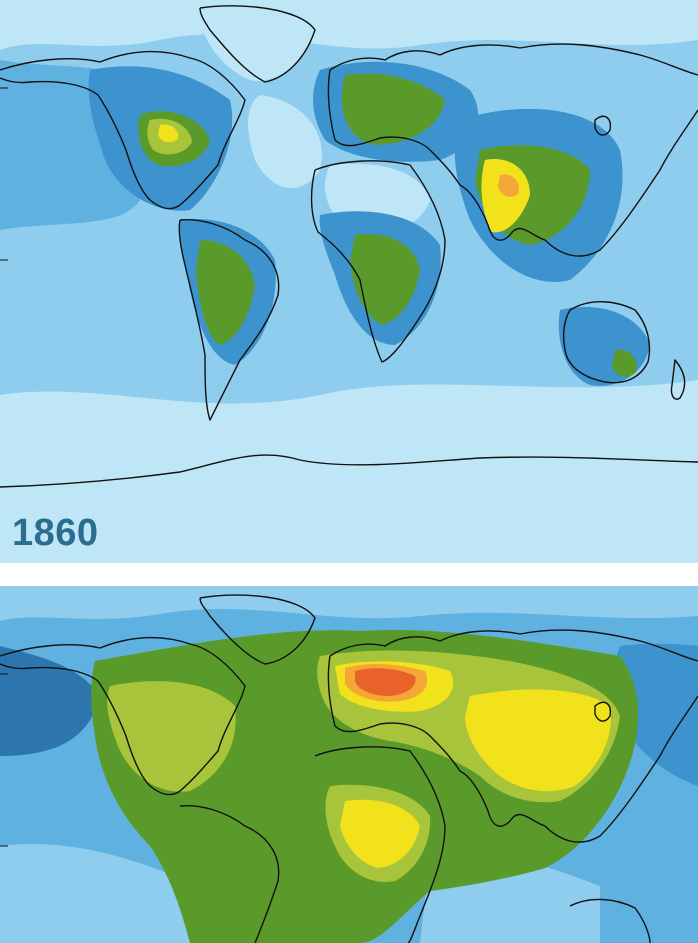  Describe the element at coordinates (385, 279) in the screenshot. I see `africa-green` at that location.